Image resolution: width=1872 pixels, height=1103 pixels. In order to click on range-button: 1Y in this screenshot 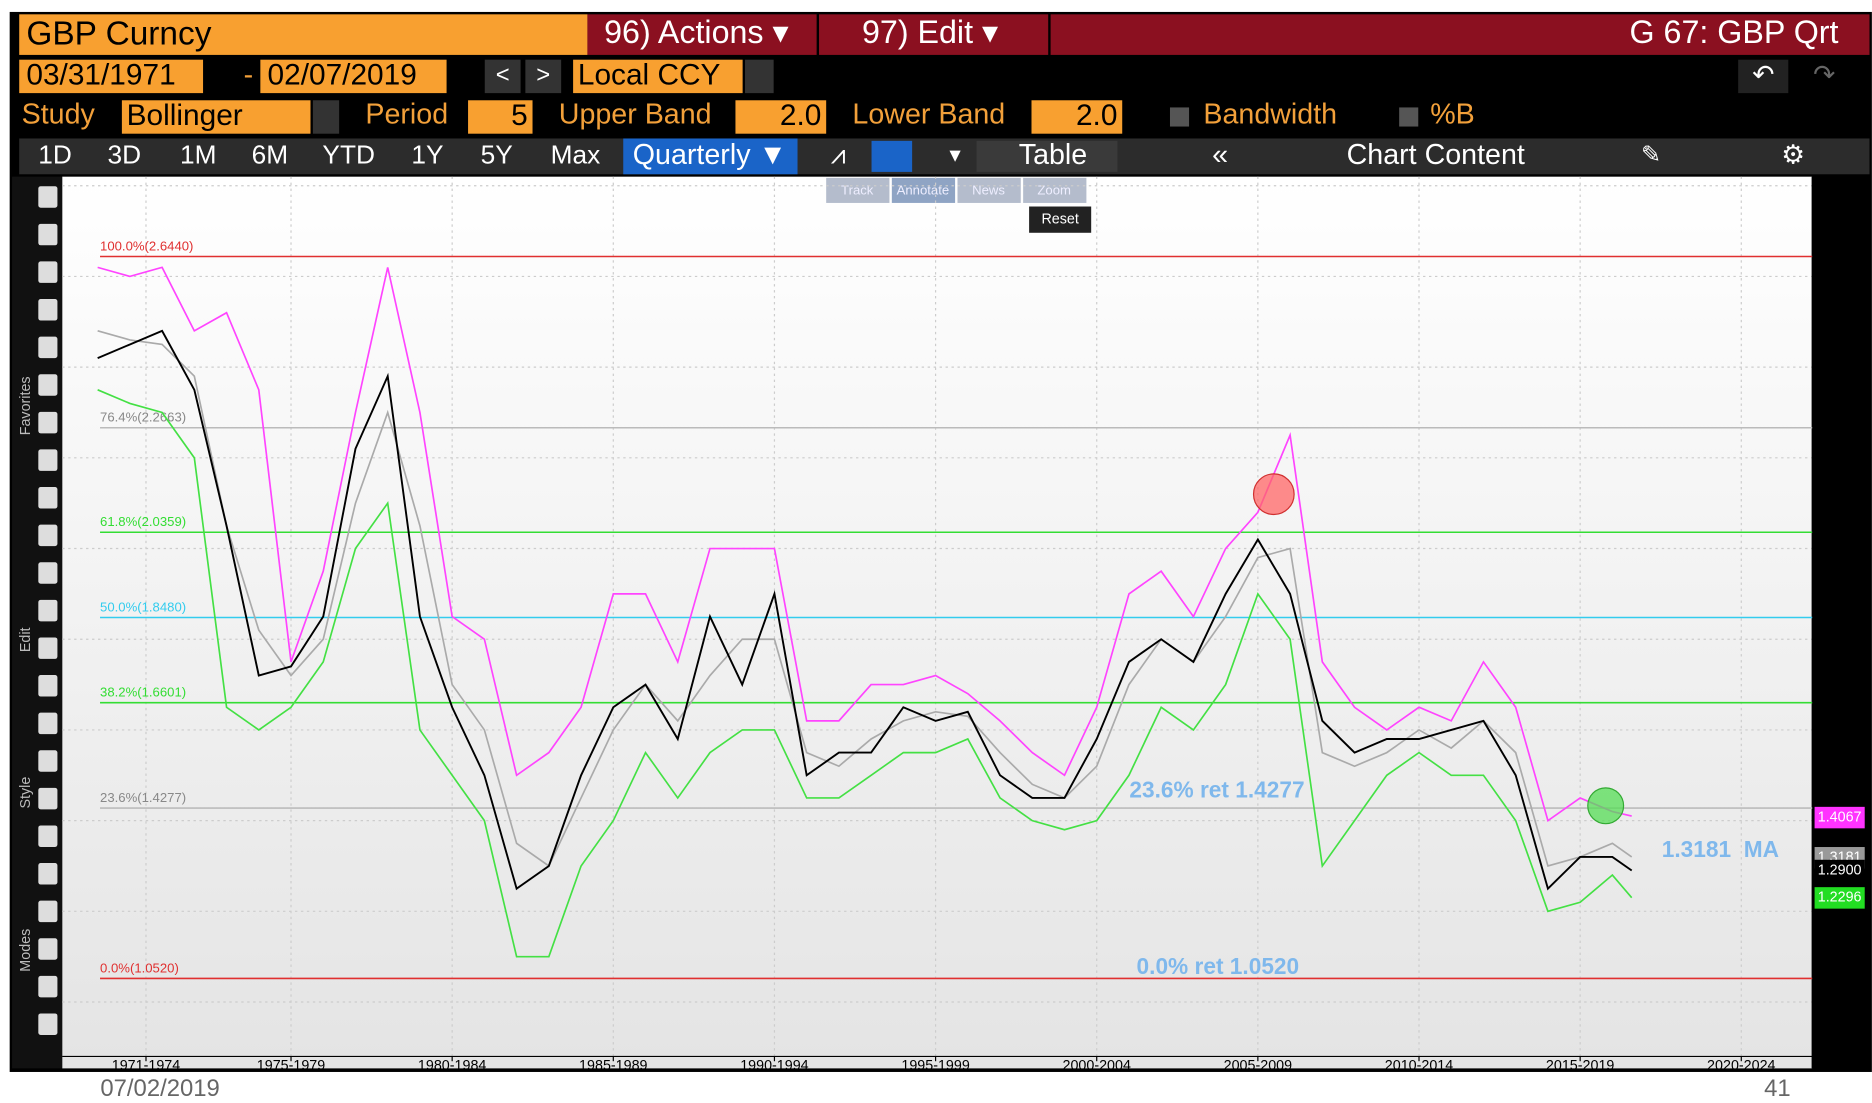, I will do `click(427, 154)`.